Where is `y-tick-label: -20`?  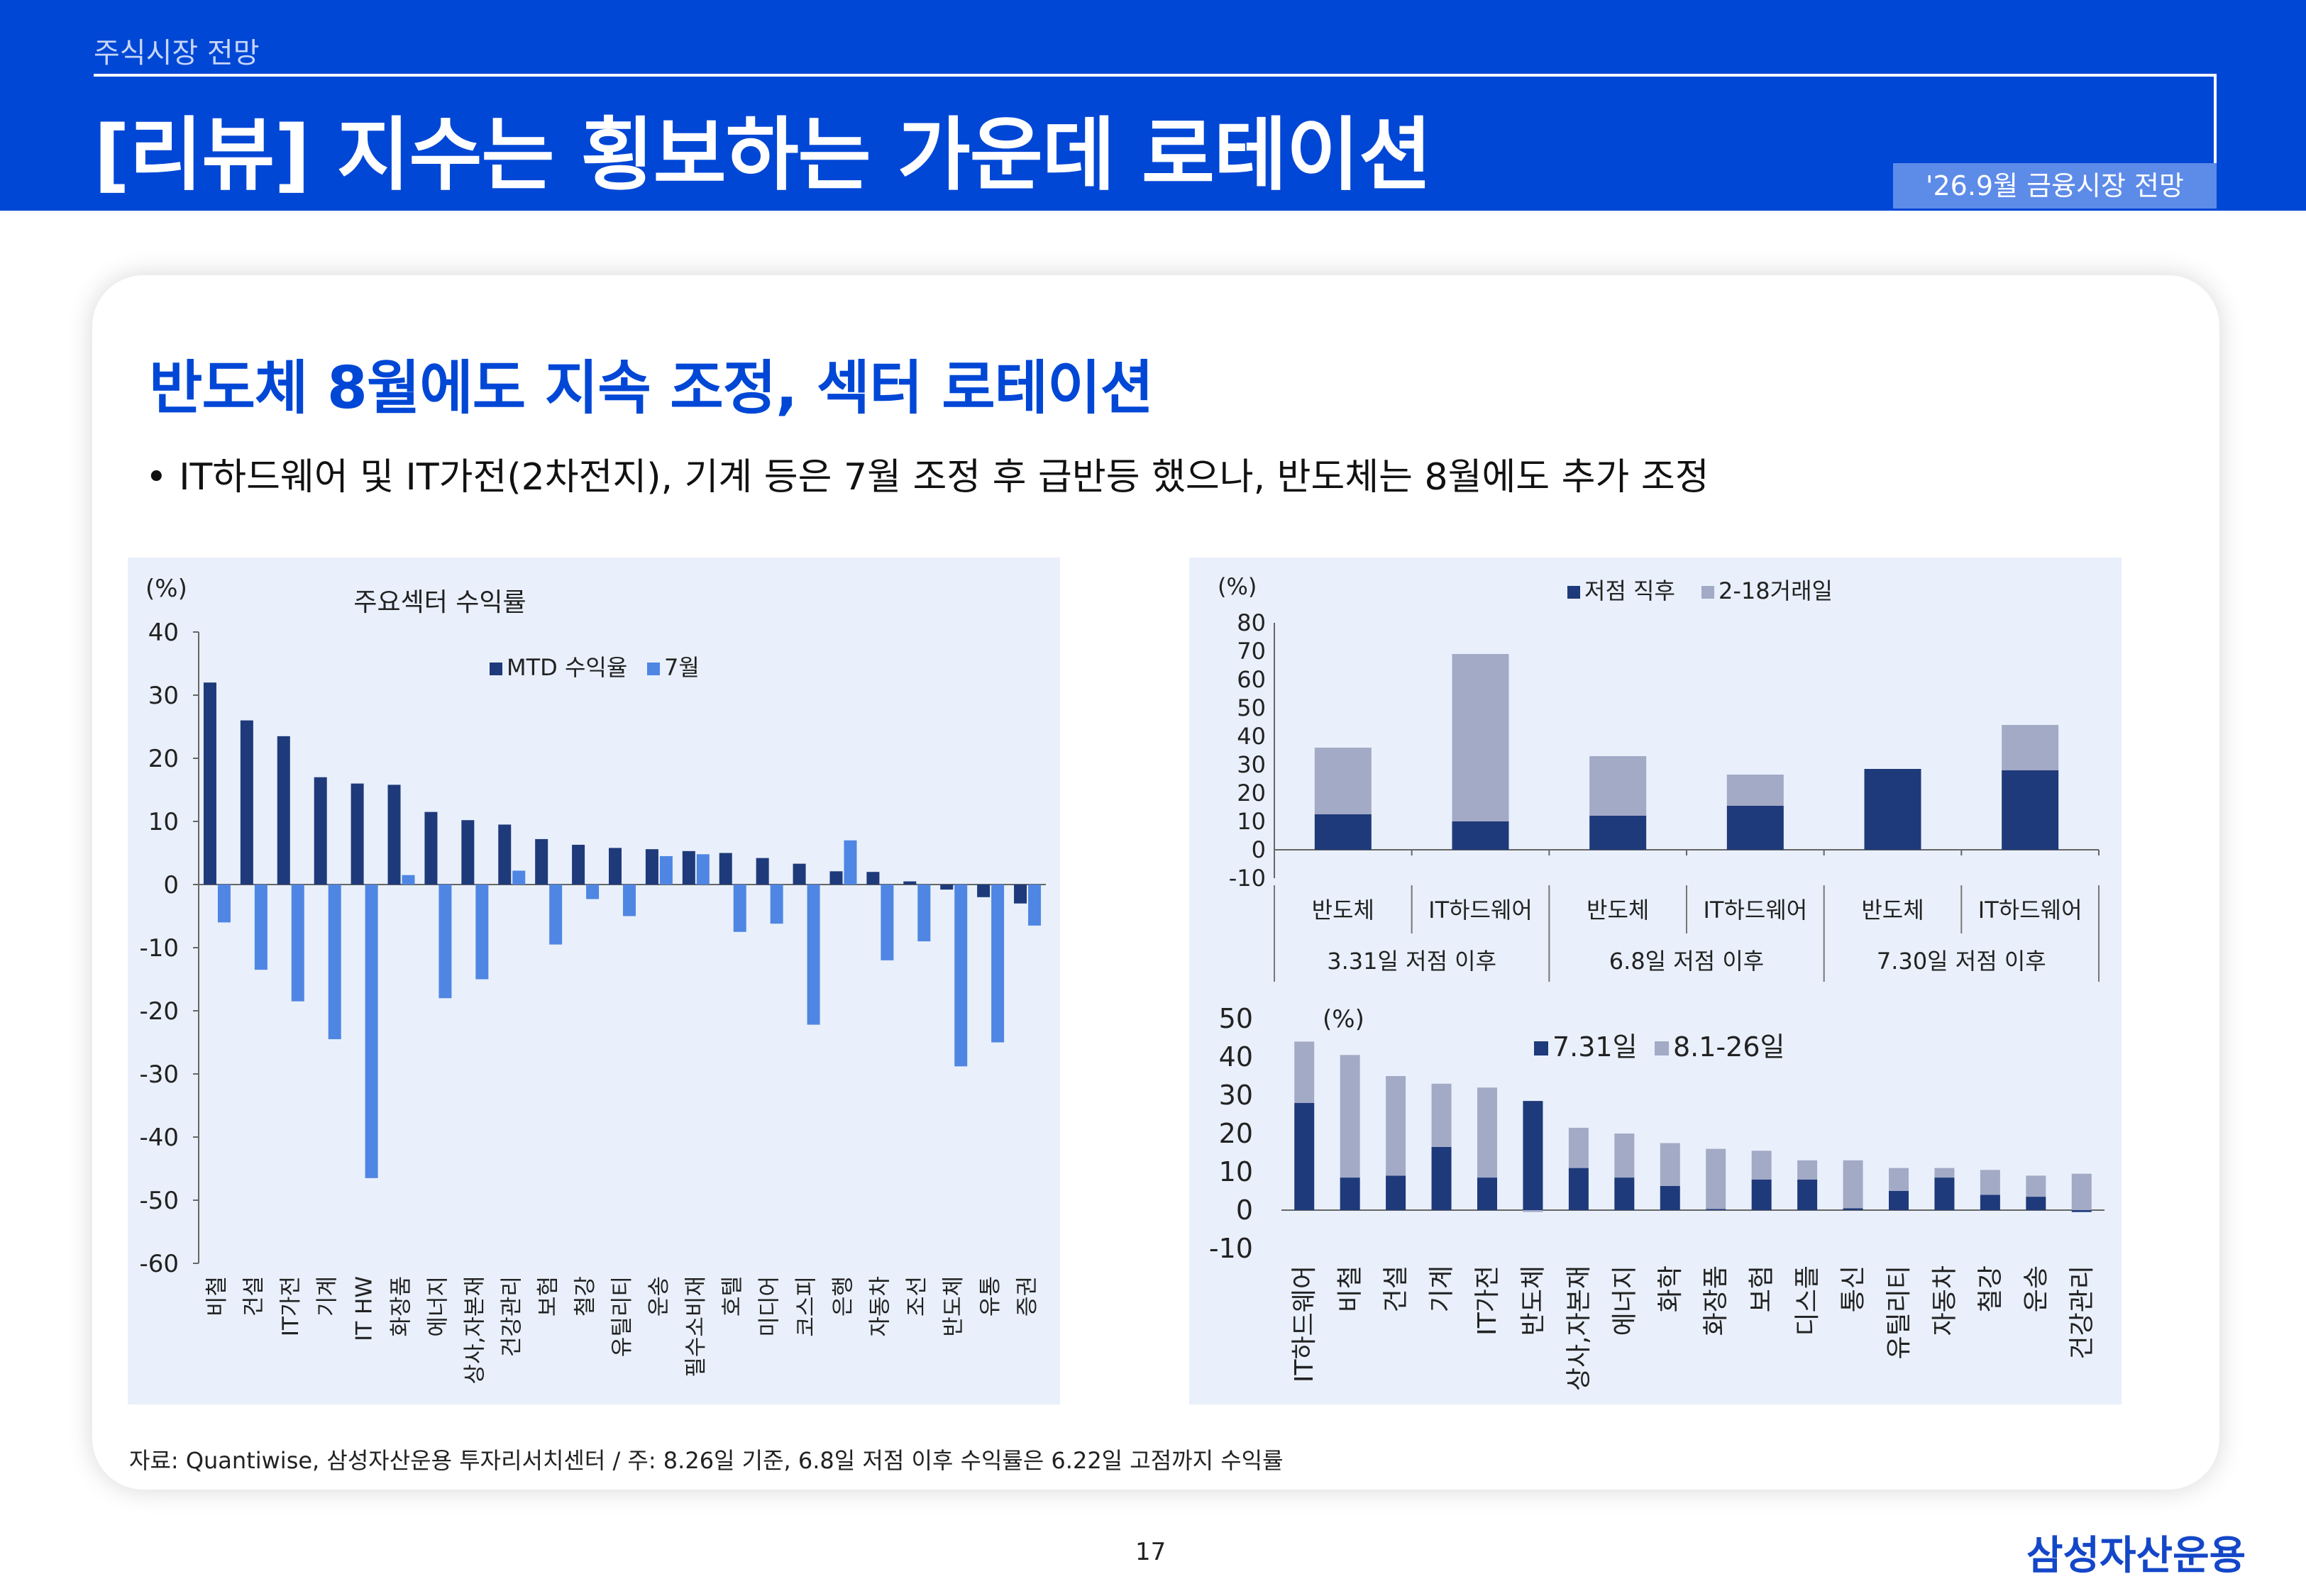
y-tick-label: -20 is located at coordinates (159, 1011).